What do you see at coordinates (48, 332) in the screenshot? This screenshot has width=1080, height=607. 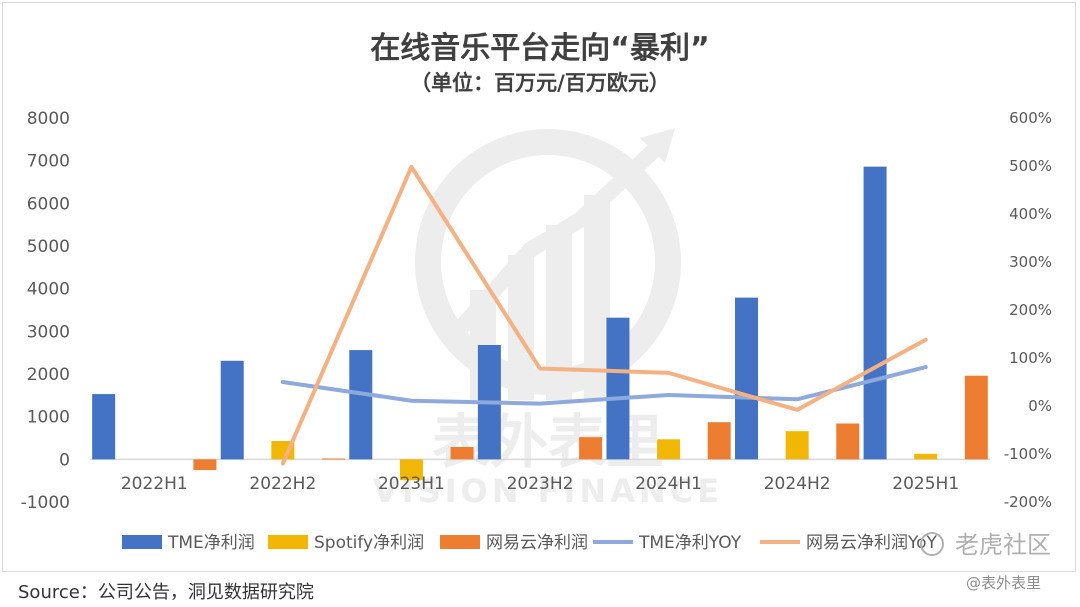 I see `y-left-tick-label: 3000` at bounding box center [48, 332].